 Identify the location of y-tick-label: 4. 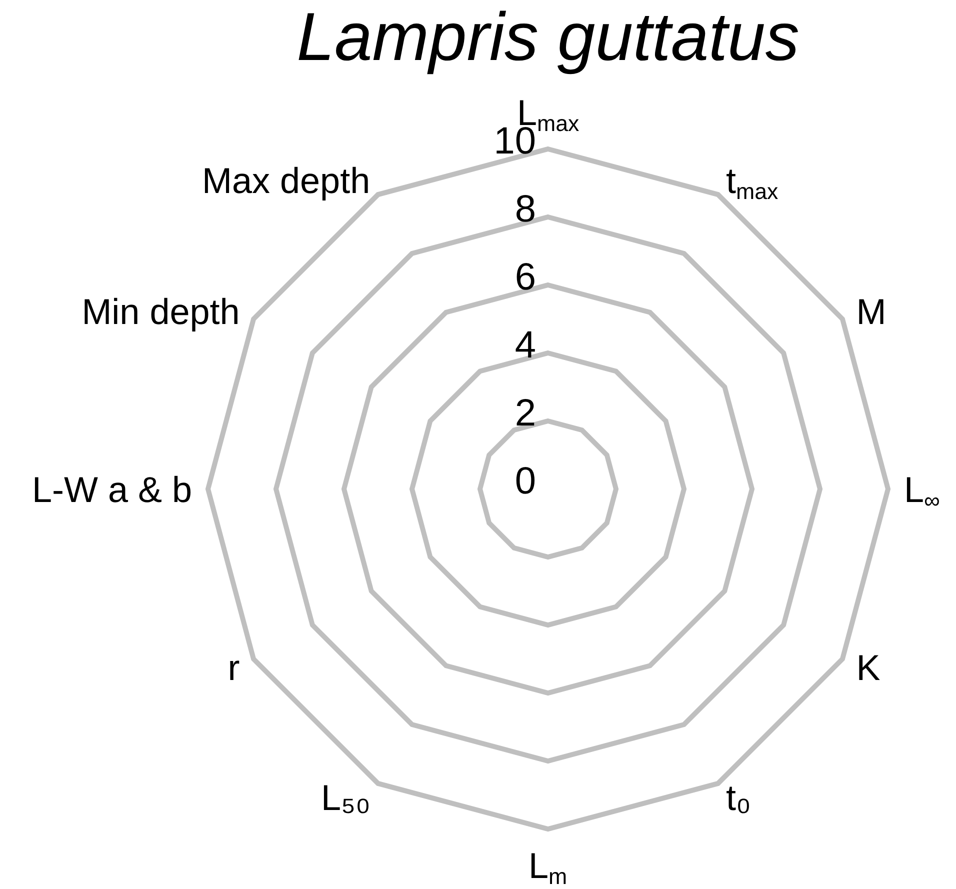
(525, 345).